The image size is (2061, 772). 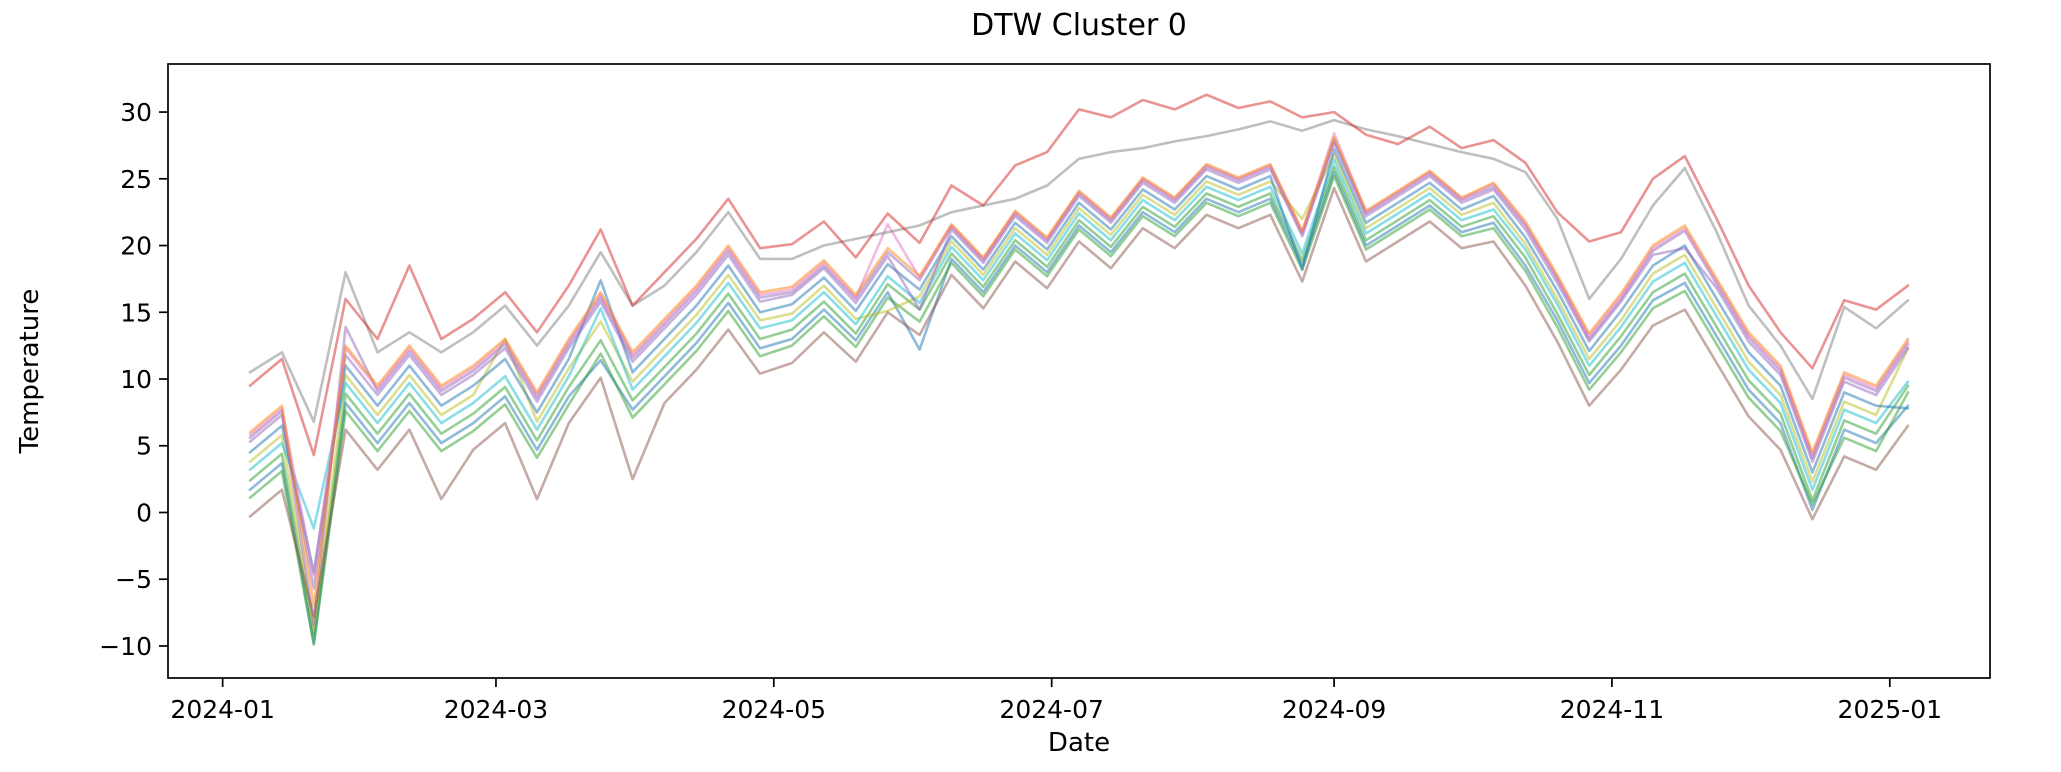 What do you see at coordinates (125, 646) in the screenshot?
I see `y-tick-label: −10` at bounding box center [125, 646].